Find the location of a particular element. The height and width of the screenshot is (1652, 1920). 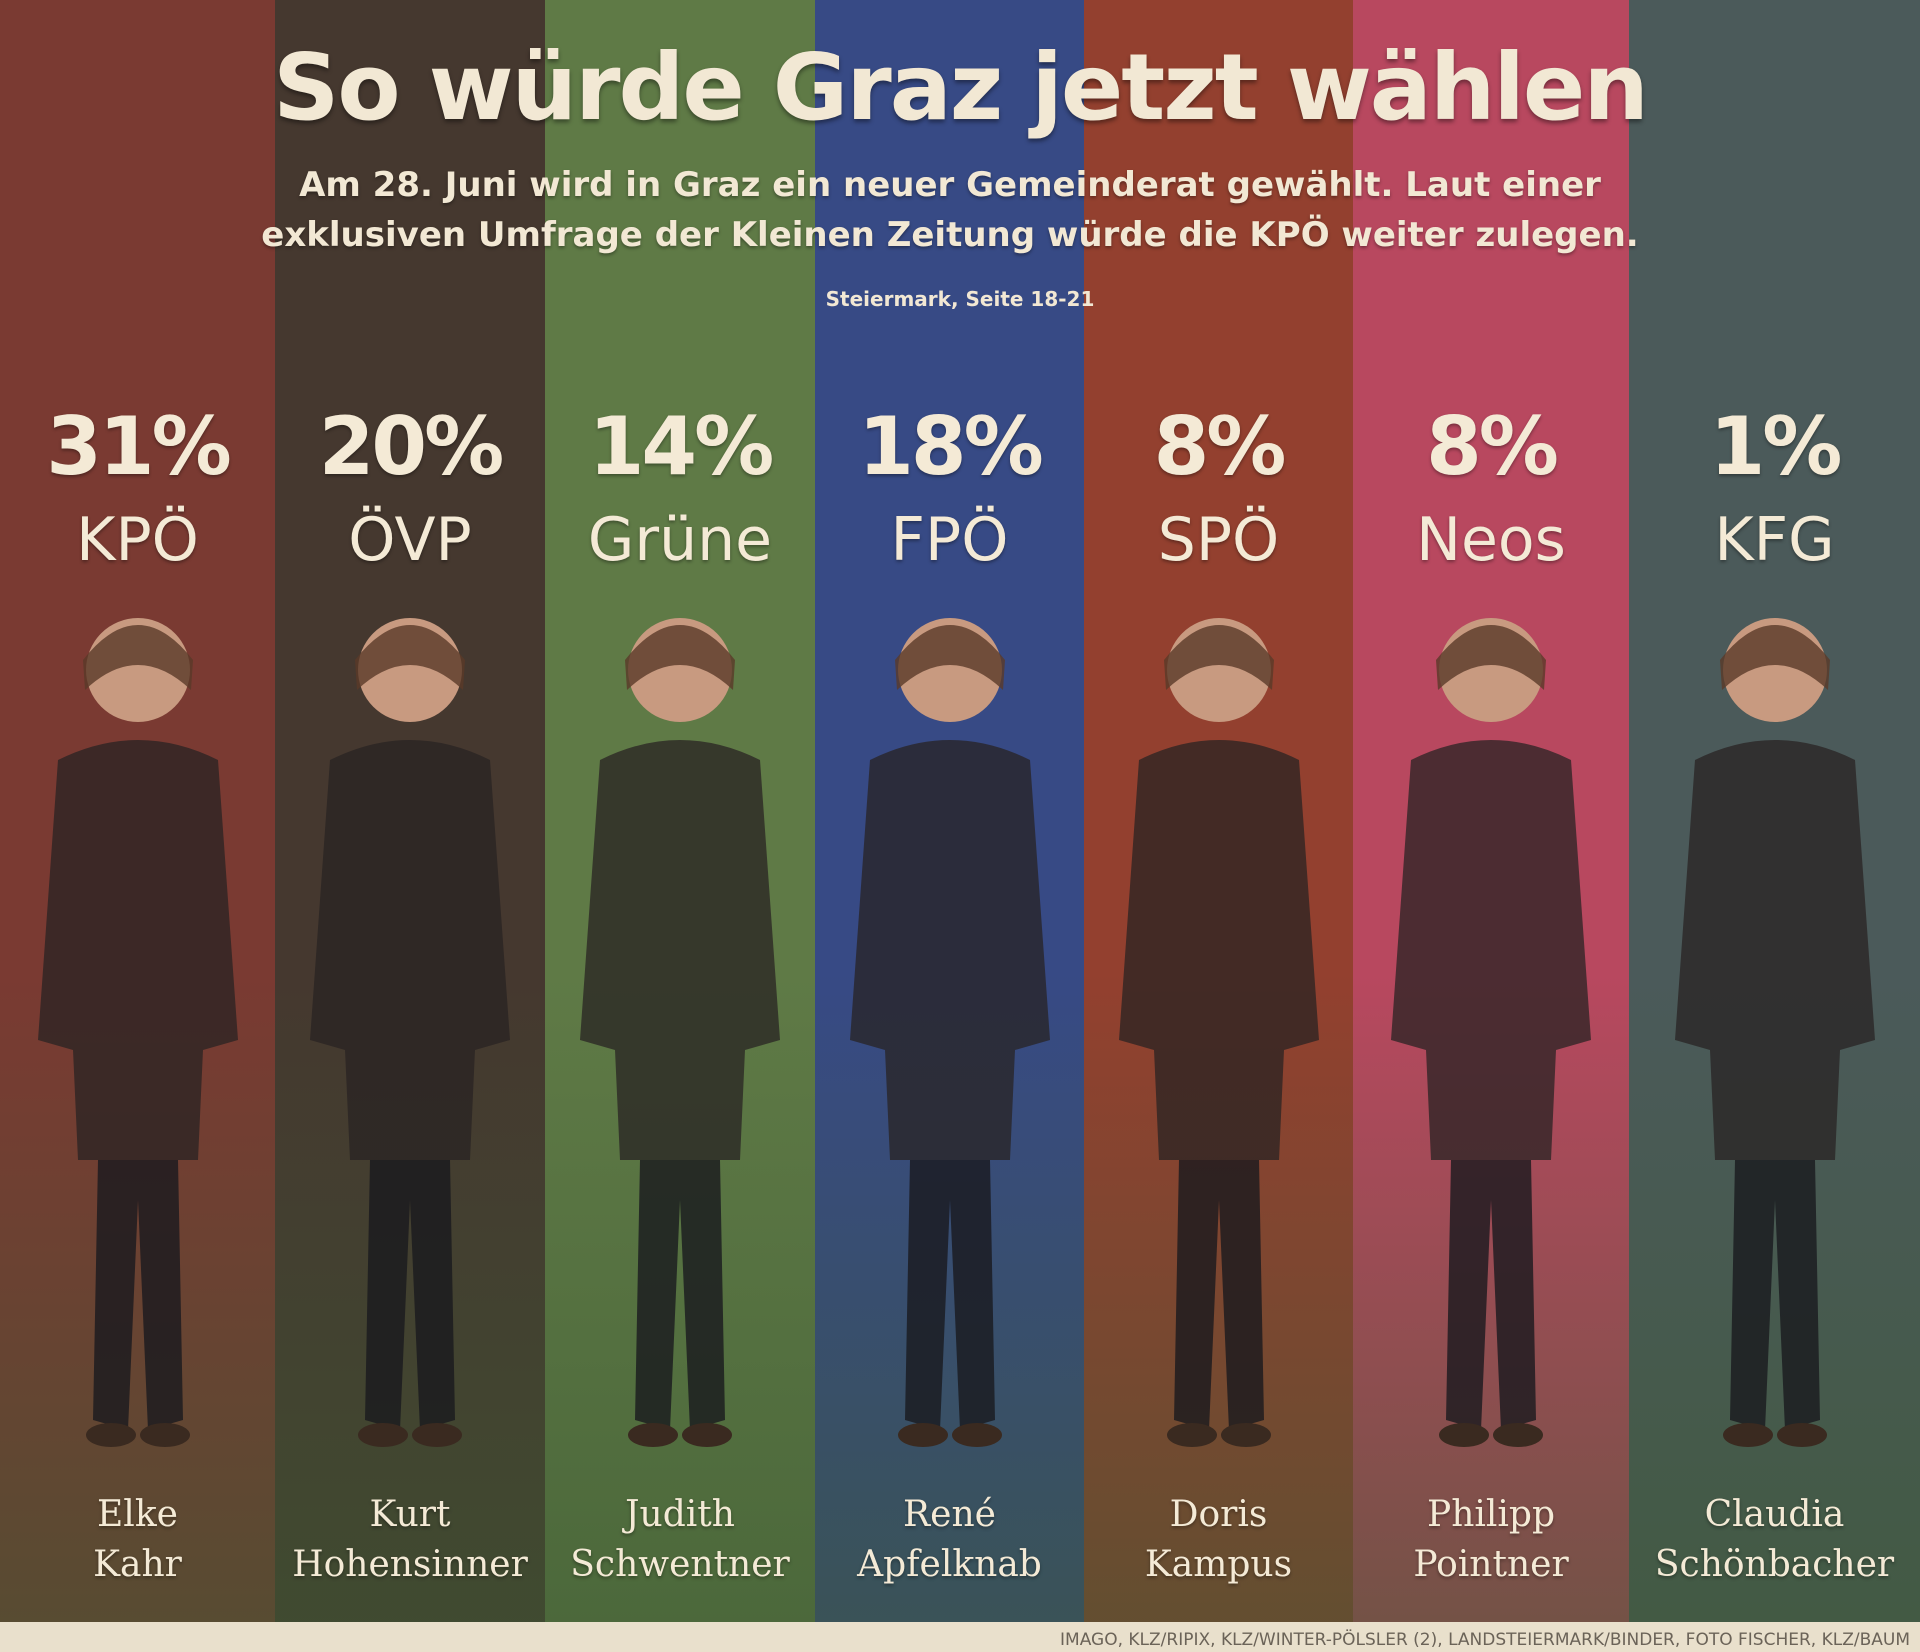

bar-value-percent: 20% is located at coordinates (411, 446).